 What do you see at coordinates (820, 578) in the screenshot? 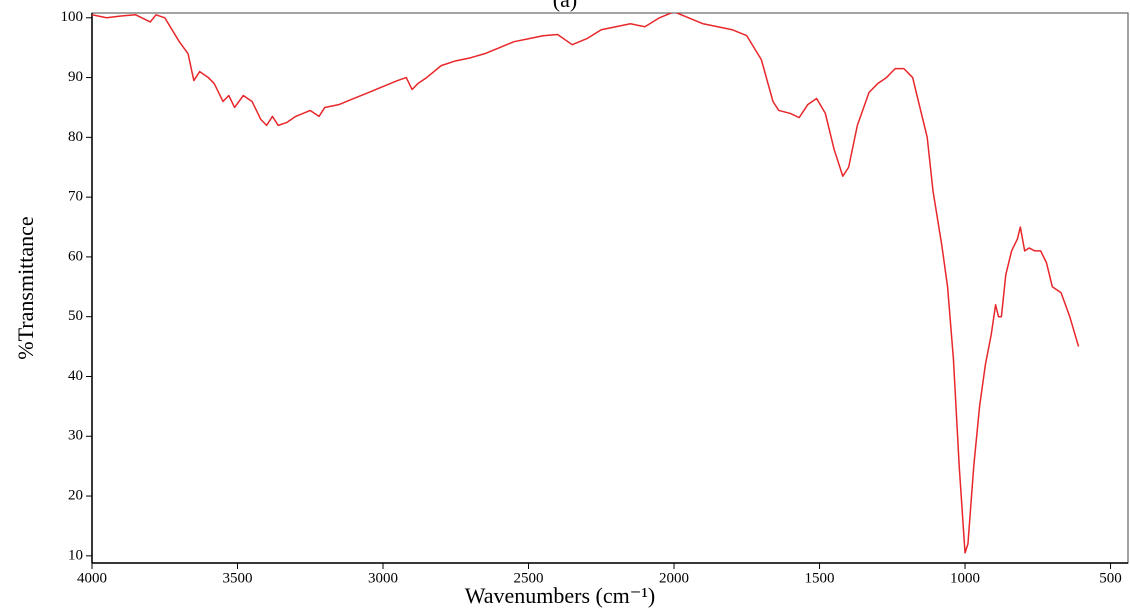
I see `x-tick-label: 1500` at bounding box center [820, 578].